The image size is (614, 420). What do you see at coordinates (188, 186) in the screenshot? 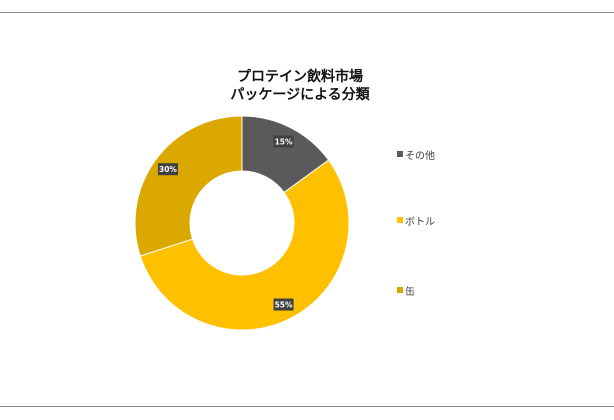
I see `slice-can` at bounding box center [188, 186].